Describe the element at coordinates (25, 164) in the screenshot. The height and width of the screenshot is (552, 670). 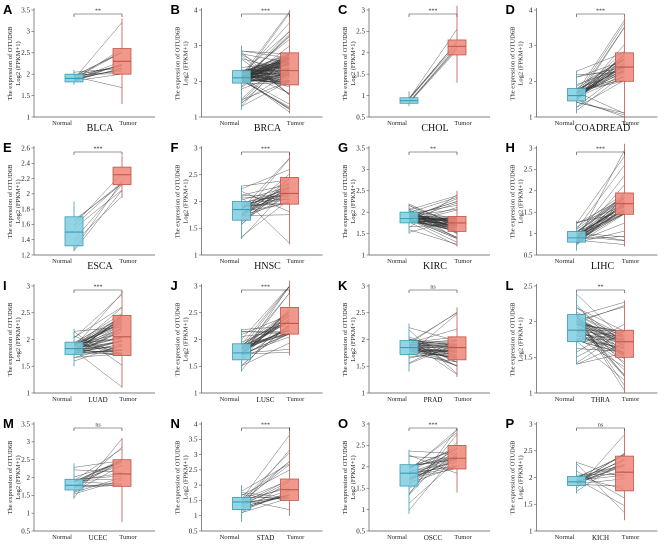
I see `y-tick-label: 2.4` at that location.